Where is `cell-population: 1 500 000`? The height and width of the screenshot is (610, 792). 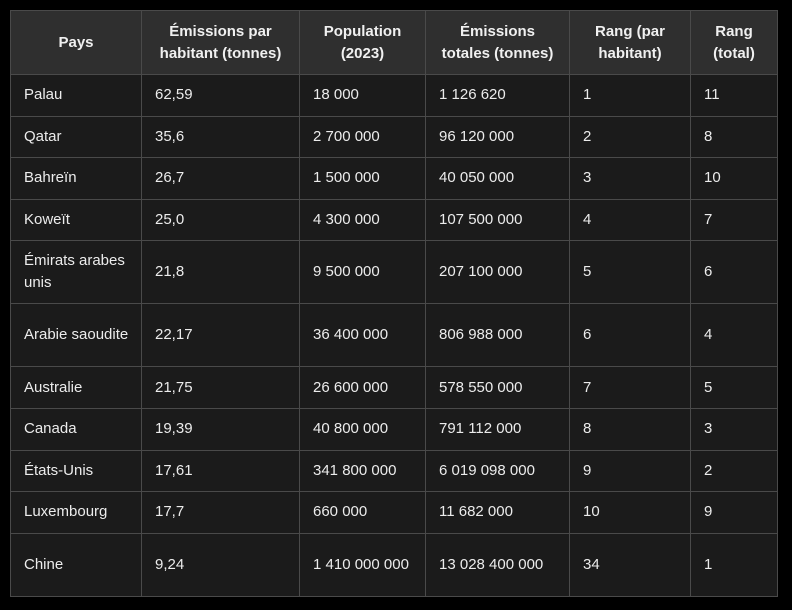
cell-population: 1 500 000 is located at coordinates (362, 178).